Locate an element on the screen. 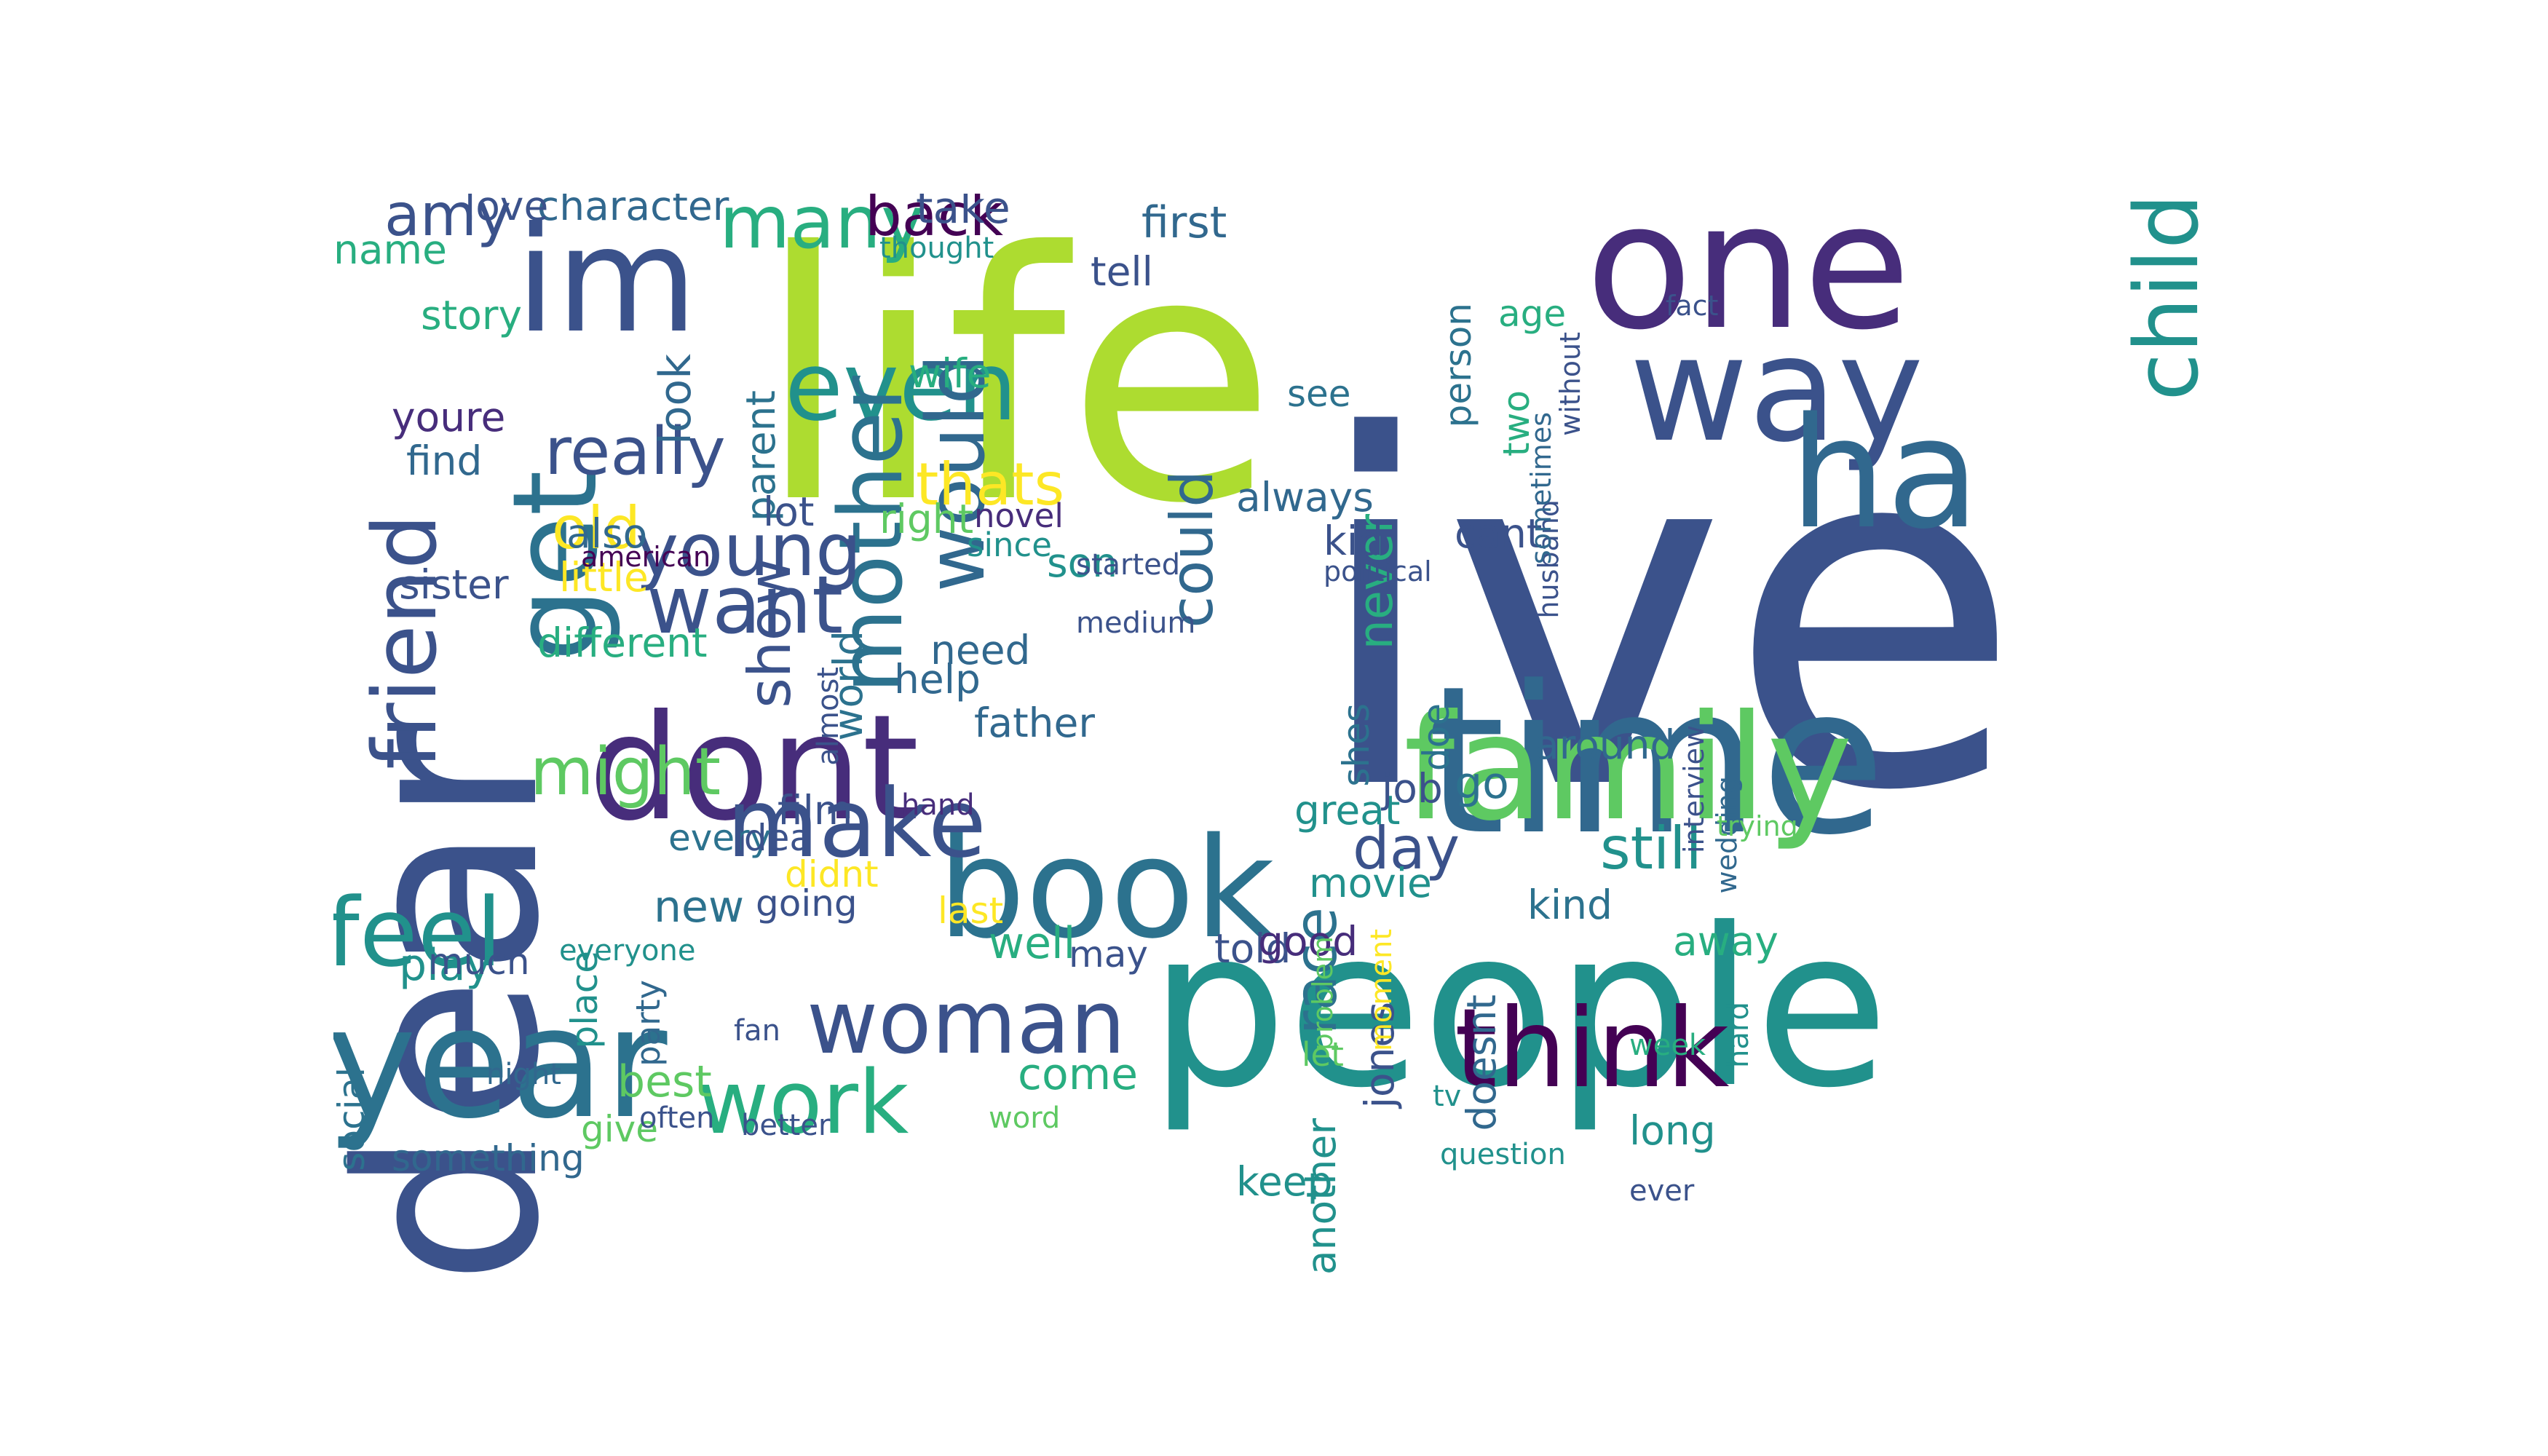 This screenshot has height=1456, width=2548. word-show: show is located at coordinates (770, 633).